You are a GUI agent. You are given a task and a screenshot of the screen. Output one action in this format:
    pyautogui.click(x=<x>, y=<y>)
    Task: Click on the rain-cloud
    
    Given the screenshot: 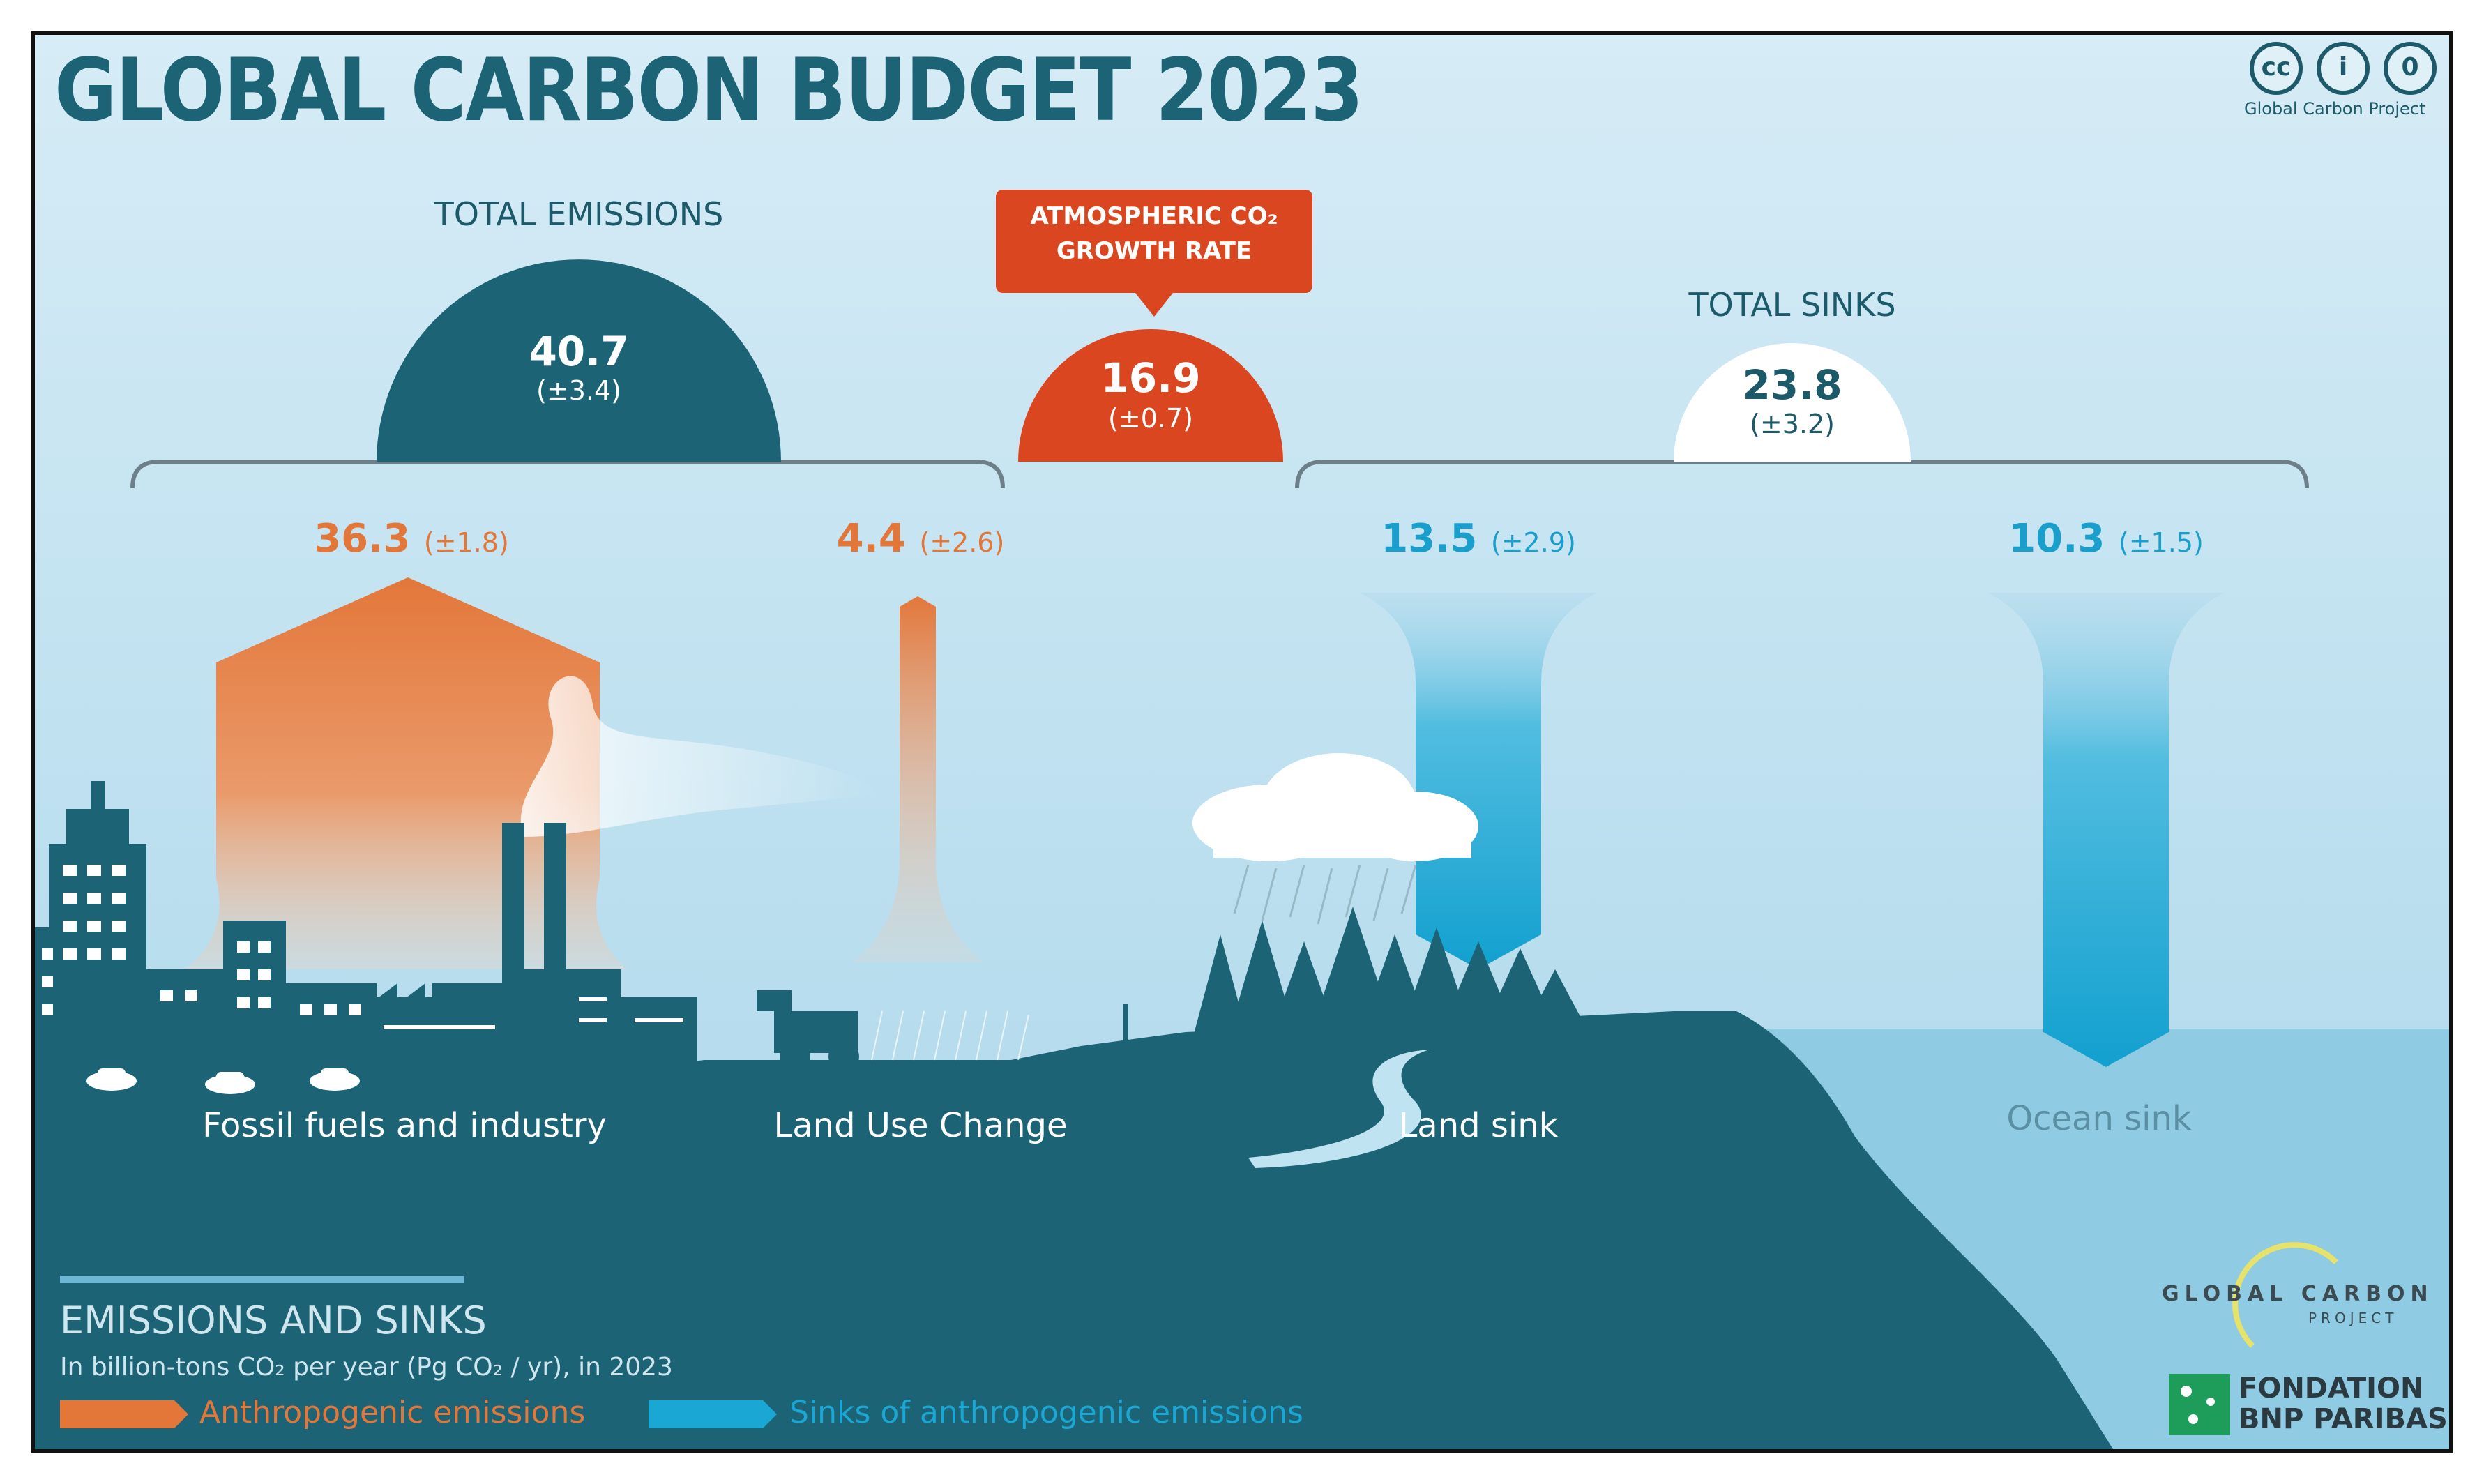 What is the action you would take?
    pyautogui.click(x=1335, y=807)
    